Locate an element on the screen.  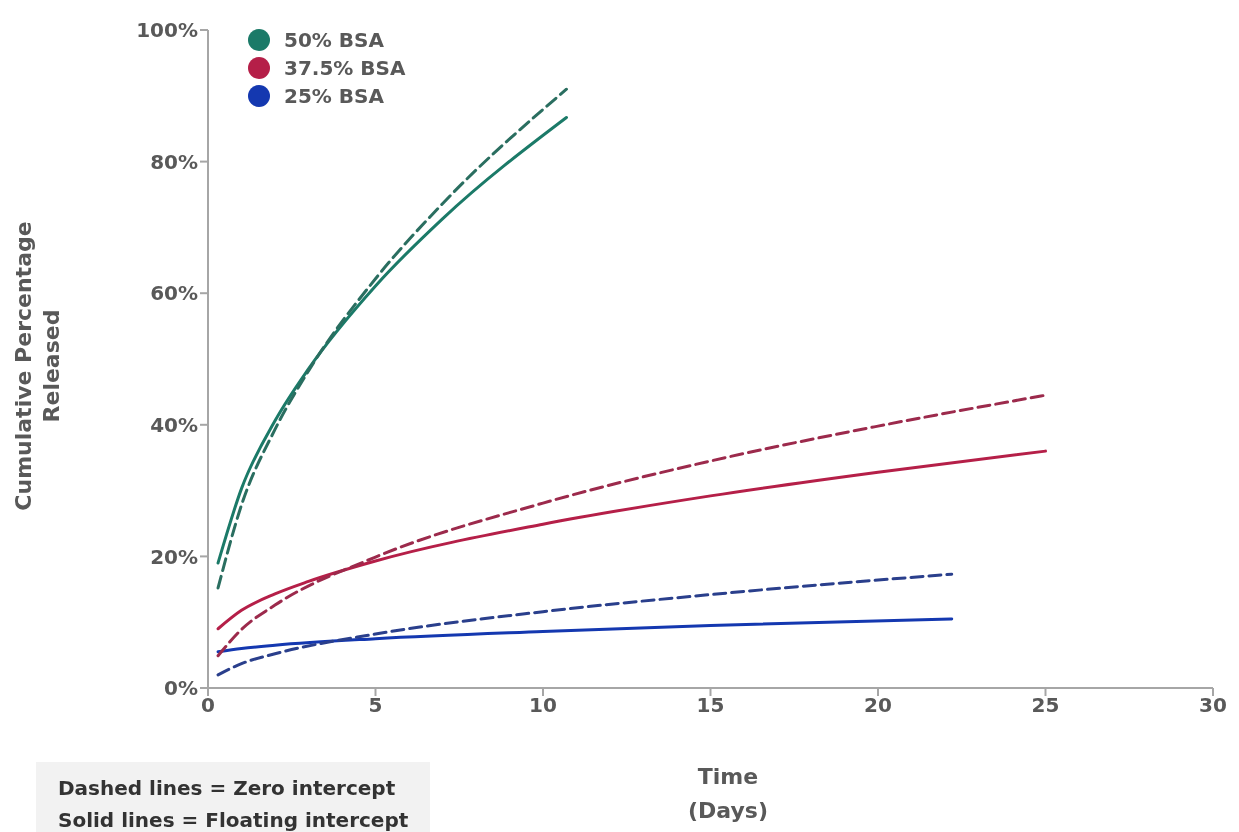
x-axis-title: Time (Days) is located at coordinates (728, 794).